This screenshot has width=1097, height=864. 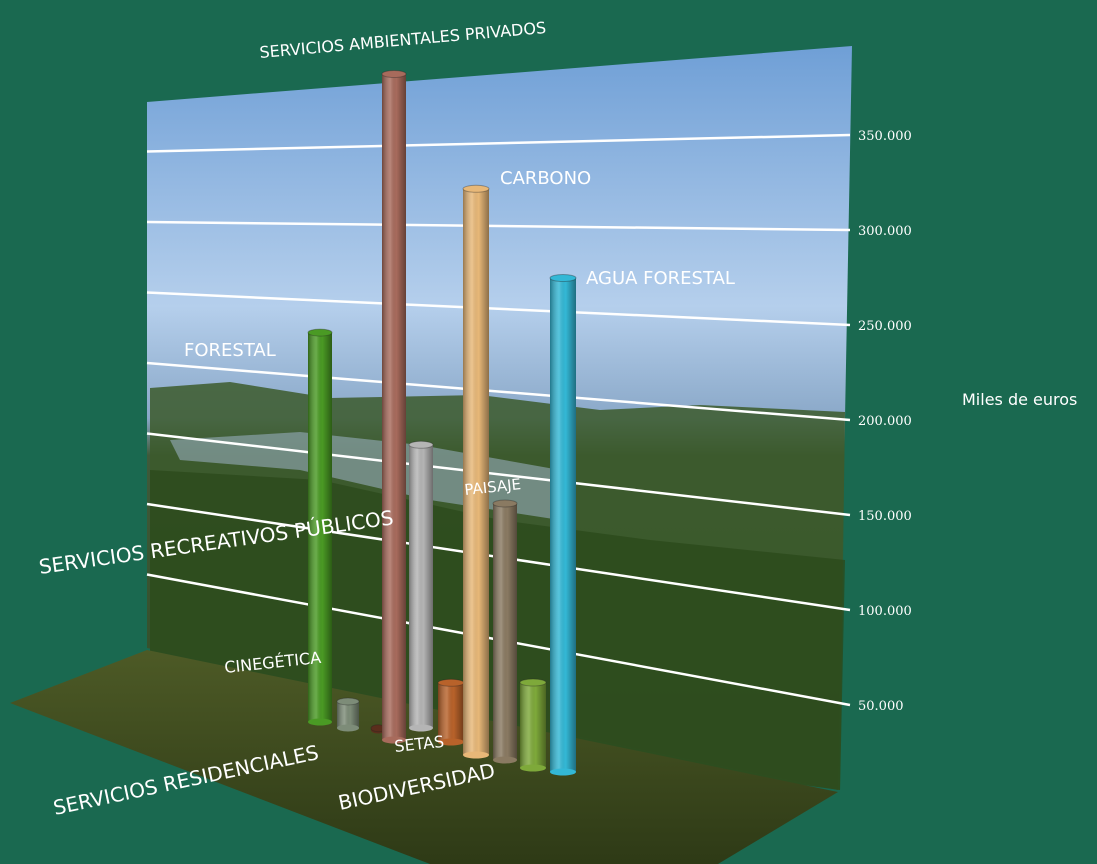 What do you see at coordinates (881, 706) in the screenshot?
I see `y-tick-label: 50.000` at bounding box center [881, 706].